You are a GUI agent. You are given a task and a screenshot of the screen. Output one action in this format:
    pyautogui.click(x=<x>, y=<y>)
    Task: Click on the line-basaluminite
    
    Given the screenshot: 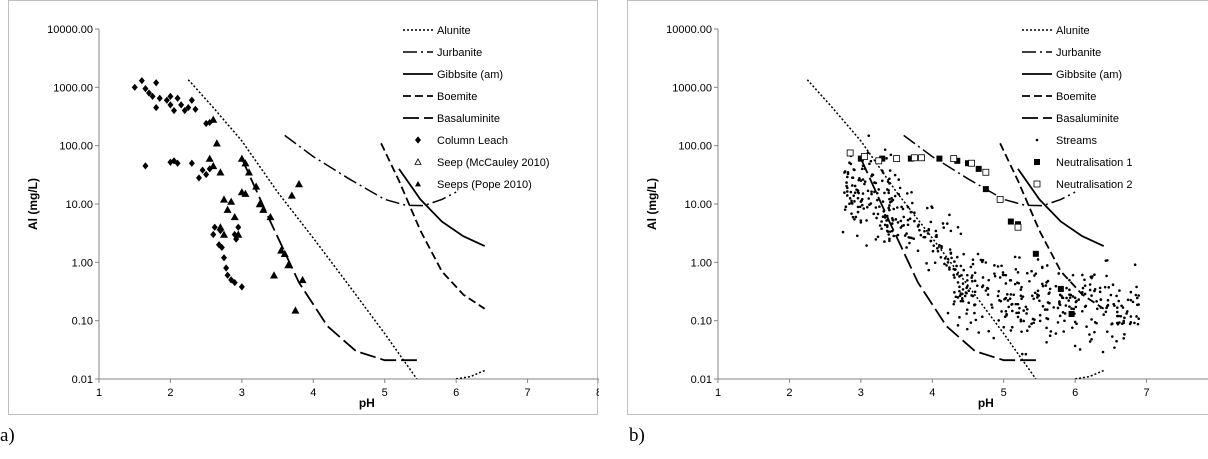 What is the action you would take?
    pyautogui.click(x=329, y=260)
    